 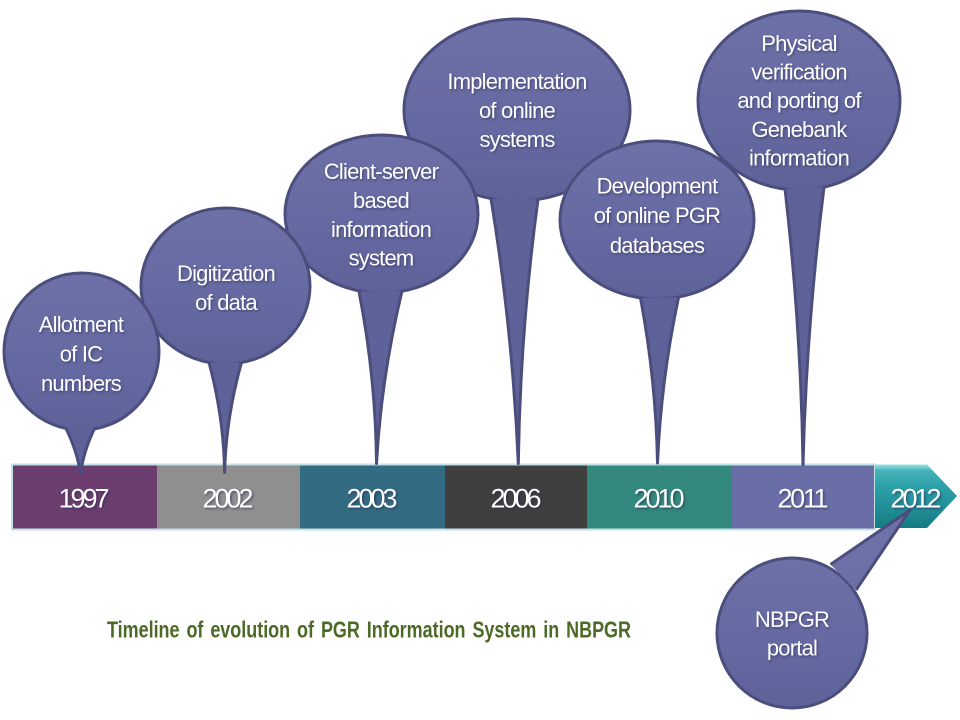 I want to click on svg-text: Implementation, so click(x=516, y=81).